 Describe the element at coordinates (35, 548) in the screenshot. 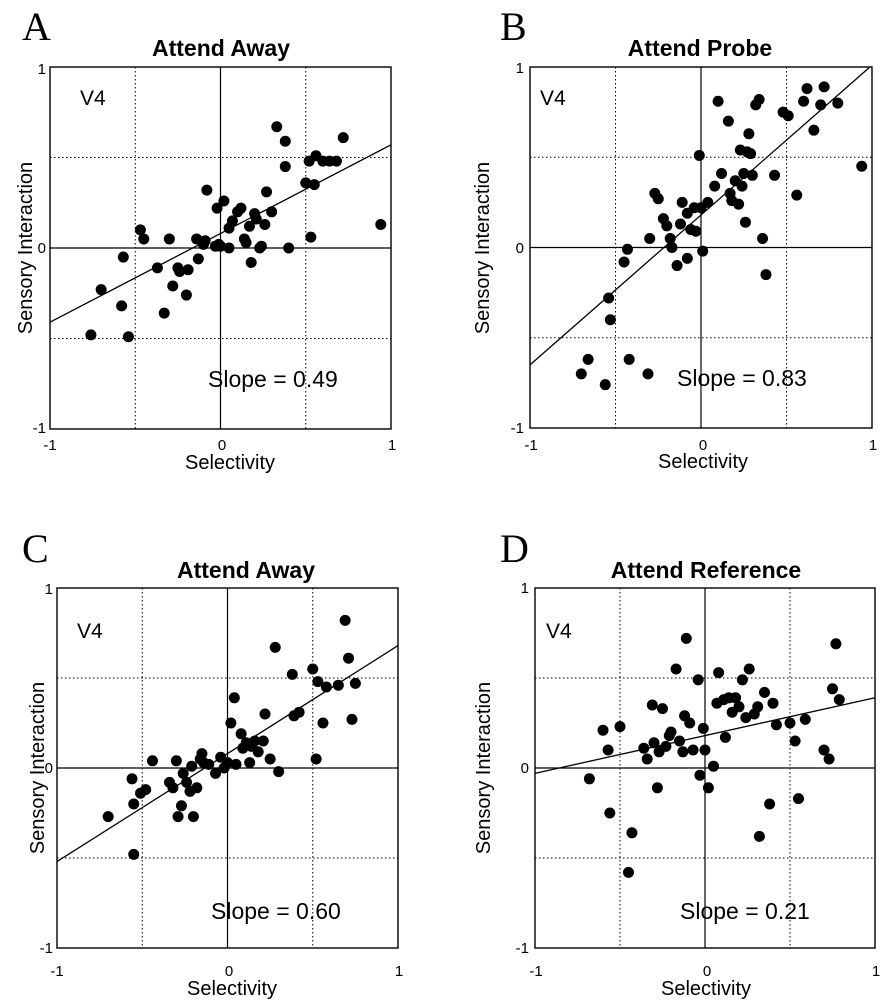

I see `panel-letter: C` at that location.